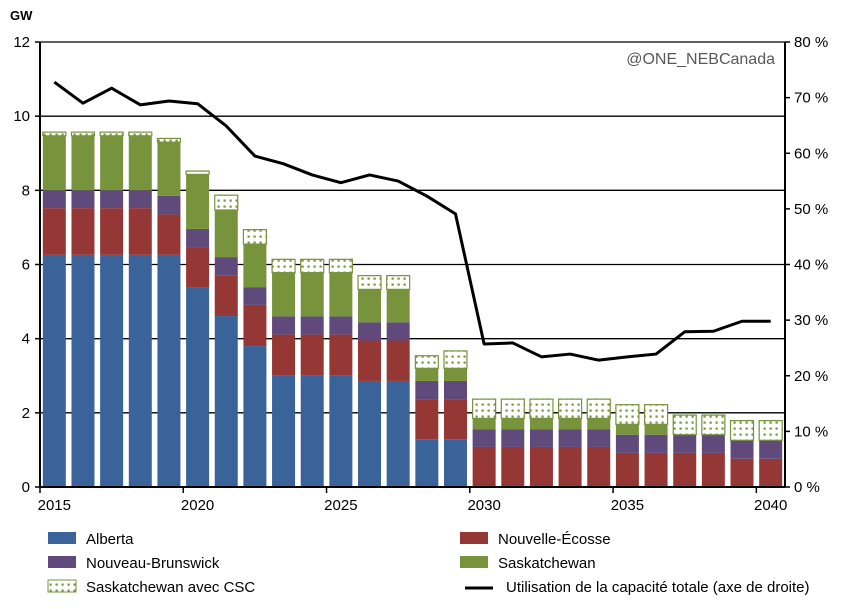  Describe the element at coordinates (198, 201) in the screenshot. I see `bar-saskatchewan-2020` at that location.